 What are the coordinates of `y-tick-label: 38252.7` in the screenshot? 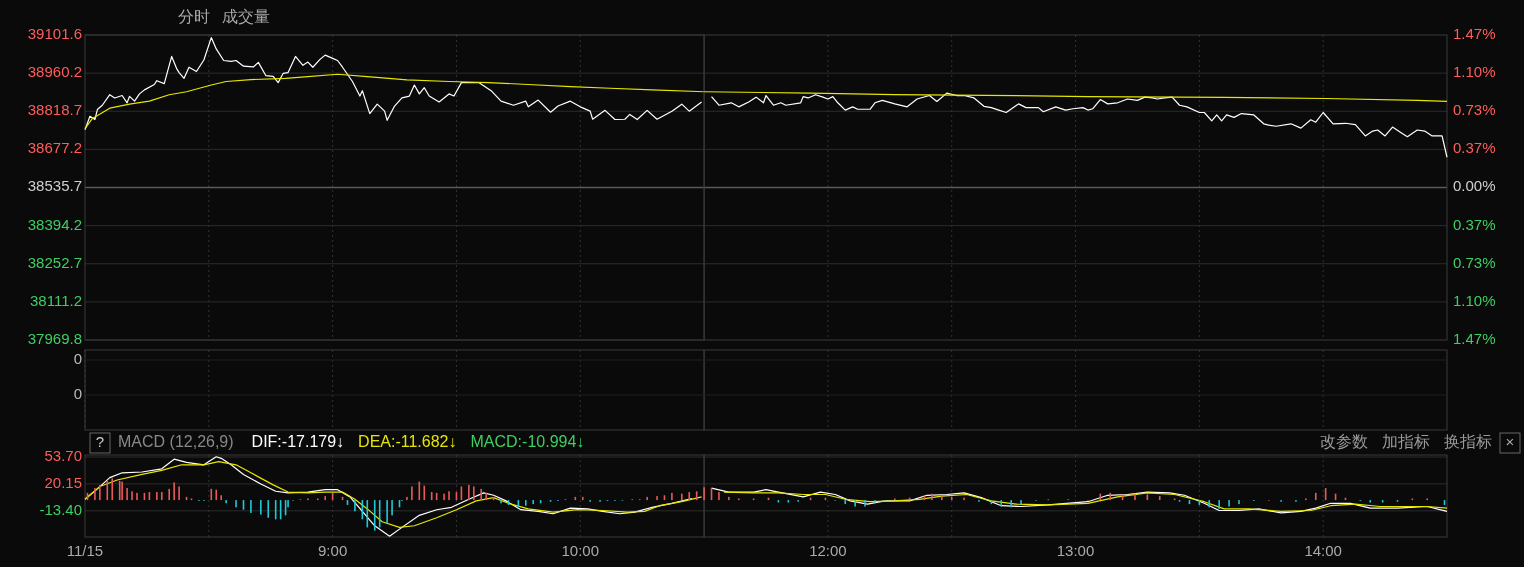 It's located at (54, 262).